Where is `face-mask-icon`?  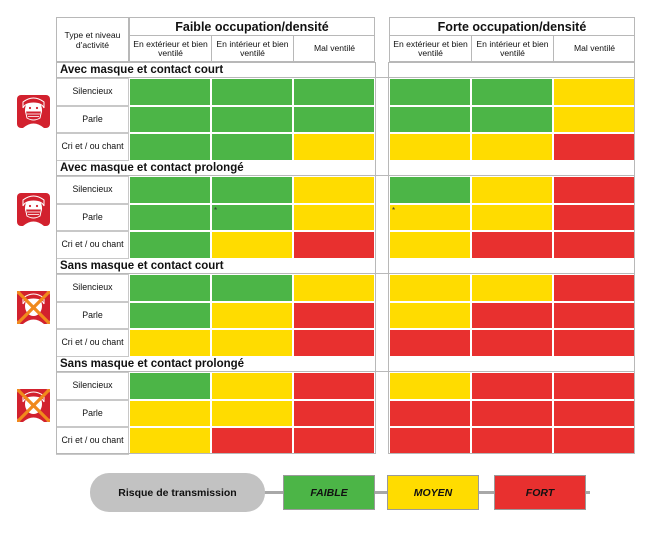 face-mask-icon is located at coordinates (33, 209).